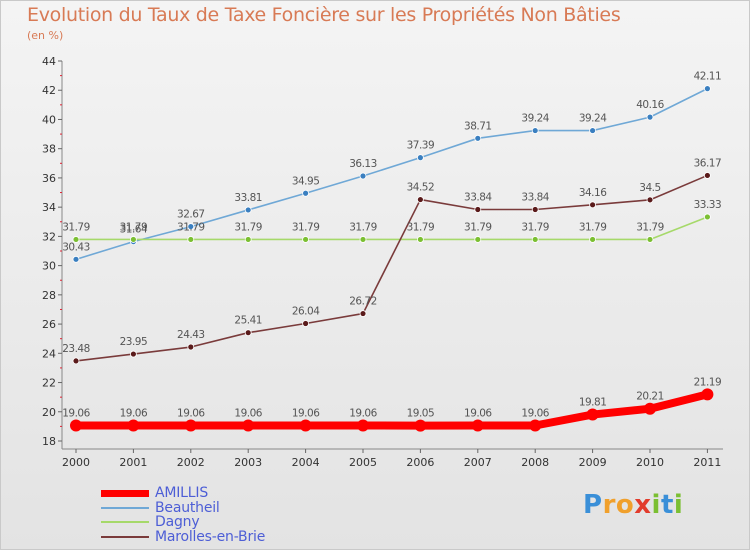 The image size is (750, 551). I want to click on x-tick-label: 2010, so click(650, 462).